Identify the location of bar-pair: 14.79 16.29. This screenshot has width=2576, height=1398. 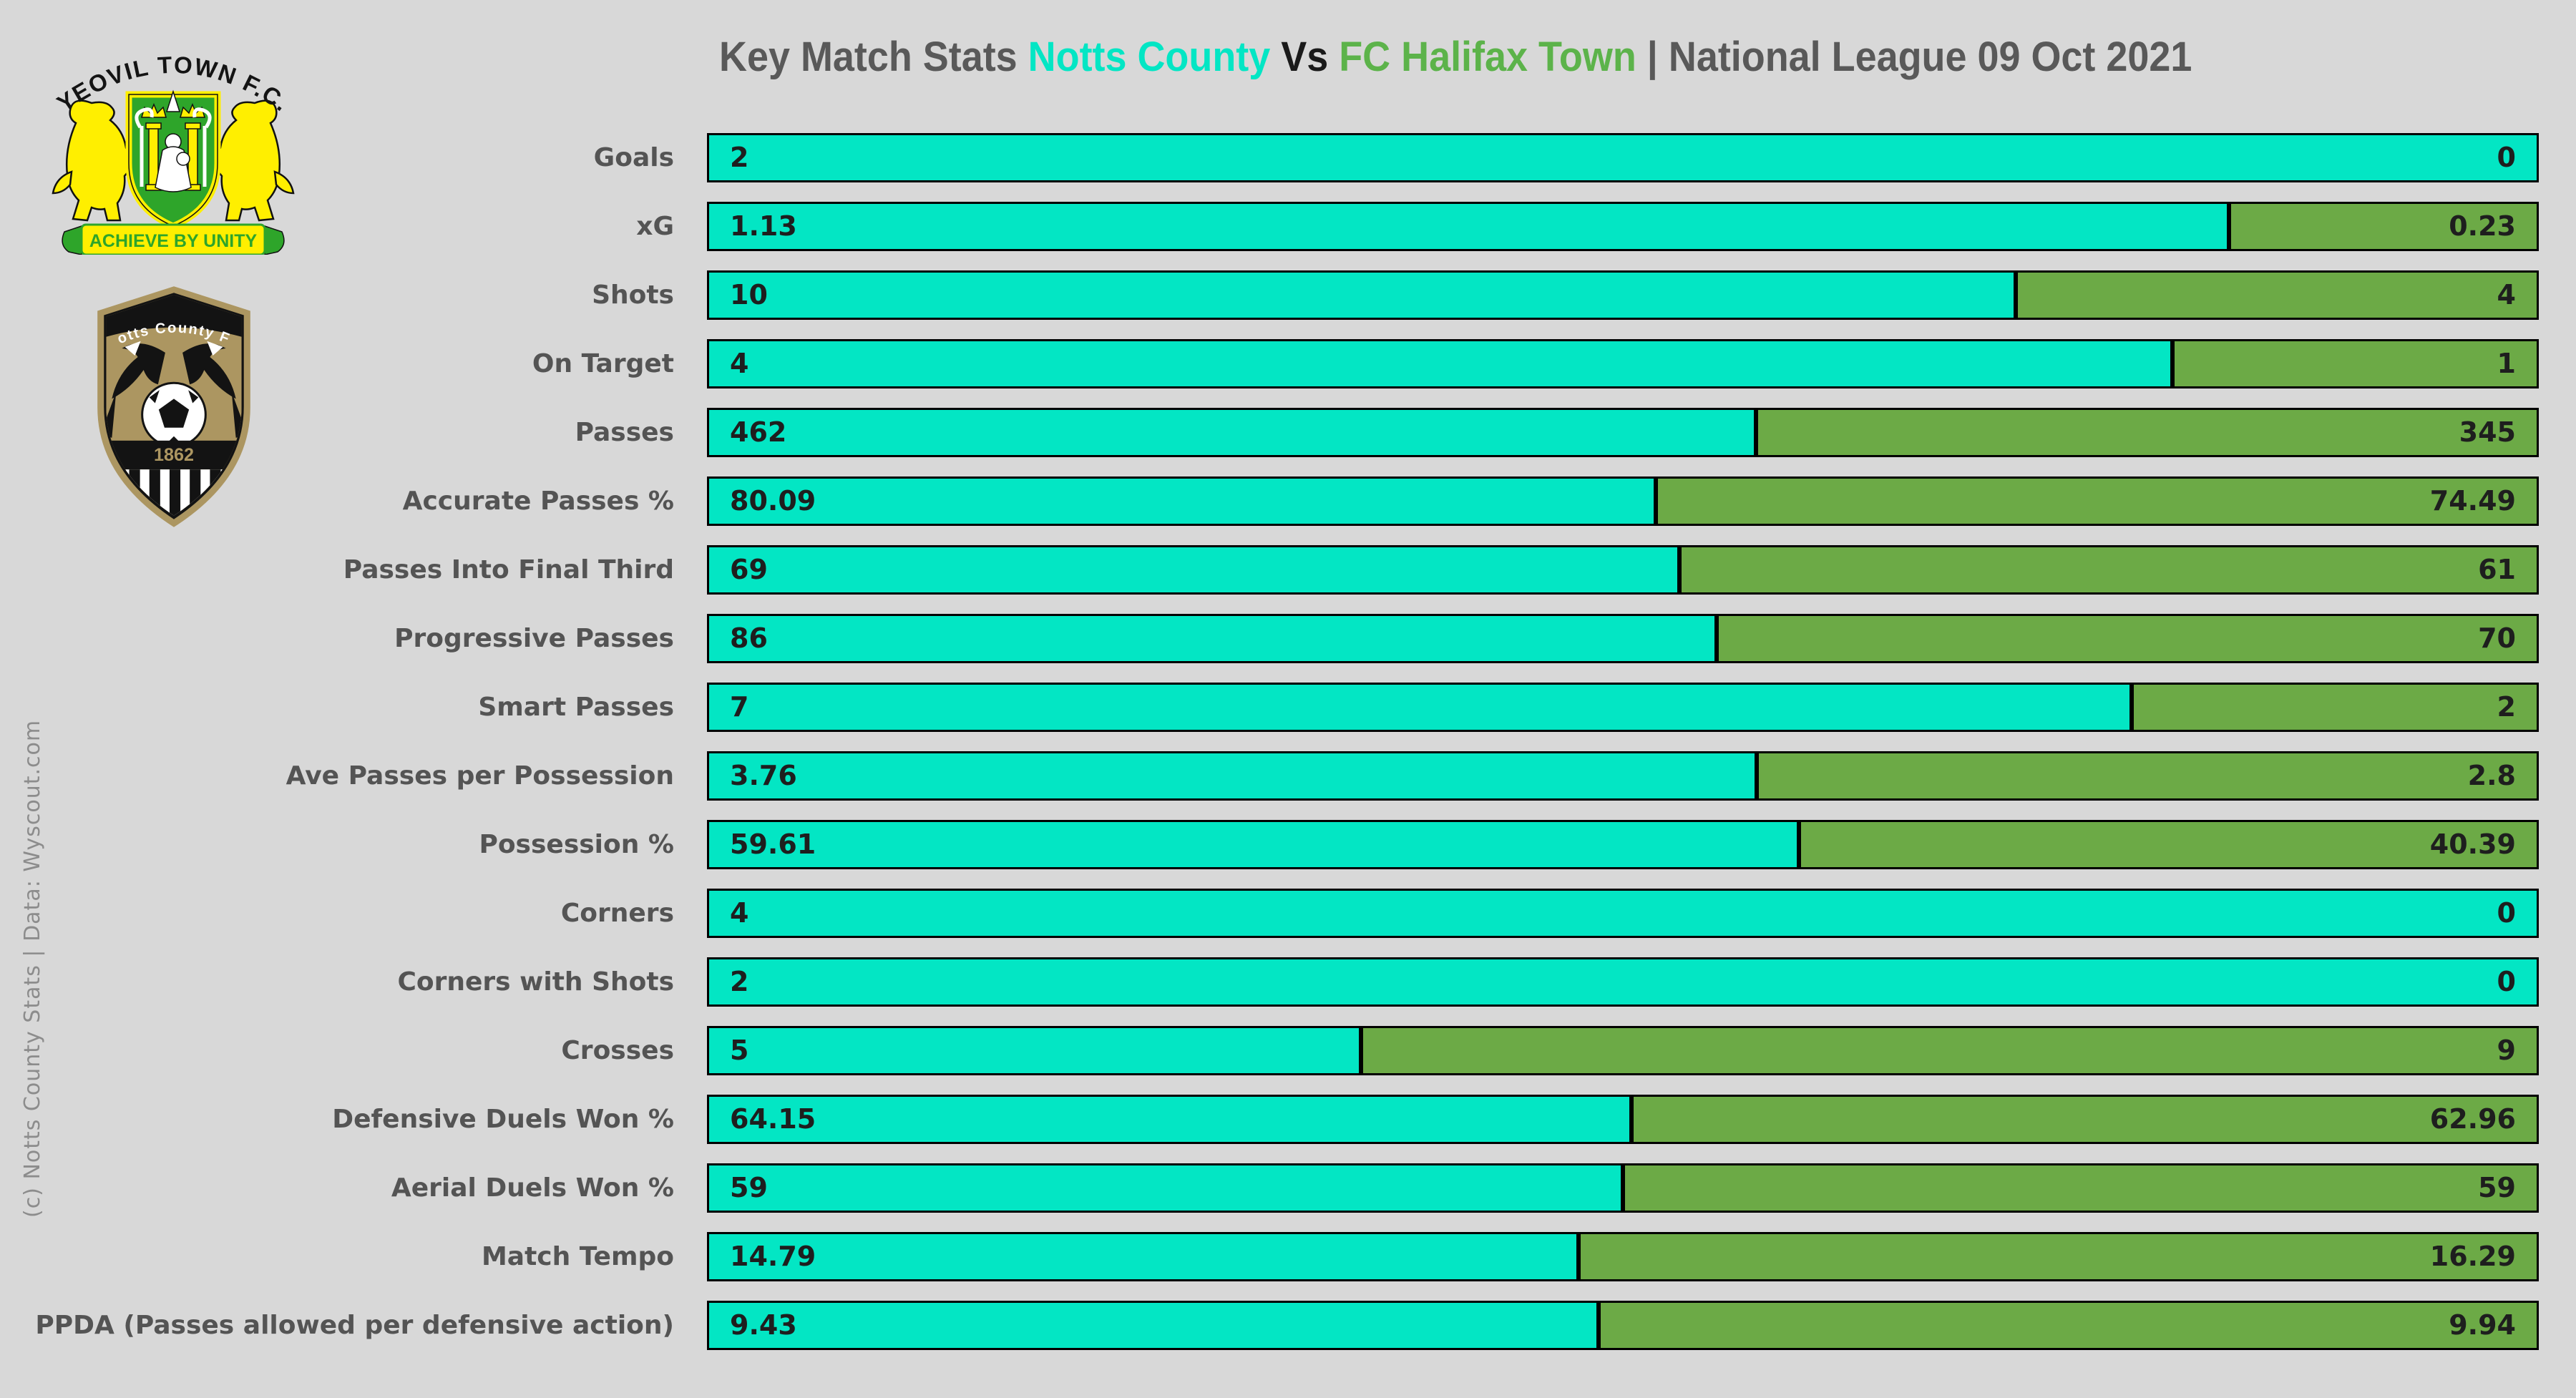
(1623, 1256).